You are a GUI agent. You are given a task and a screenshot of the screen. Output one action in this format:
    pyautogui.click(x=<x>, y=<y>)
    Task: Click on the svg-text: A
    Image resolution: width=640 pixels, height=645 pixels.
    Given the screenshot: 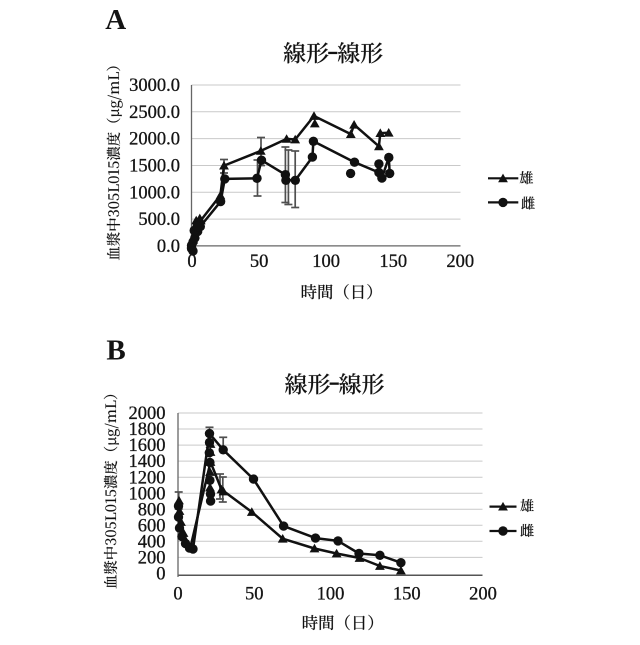 What is the action you would take?
    pyautogui.click(x=115, y=20)
    